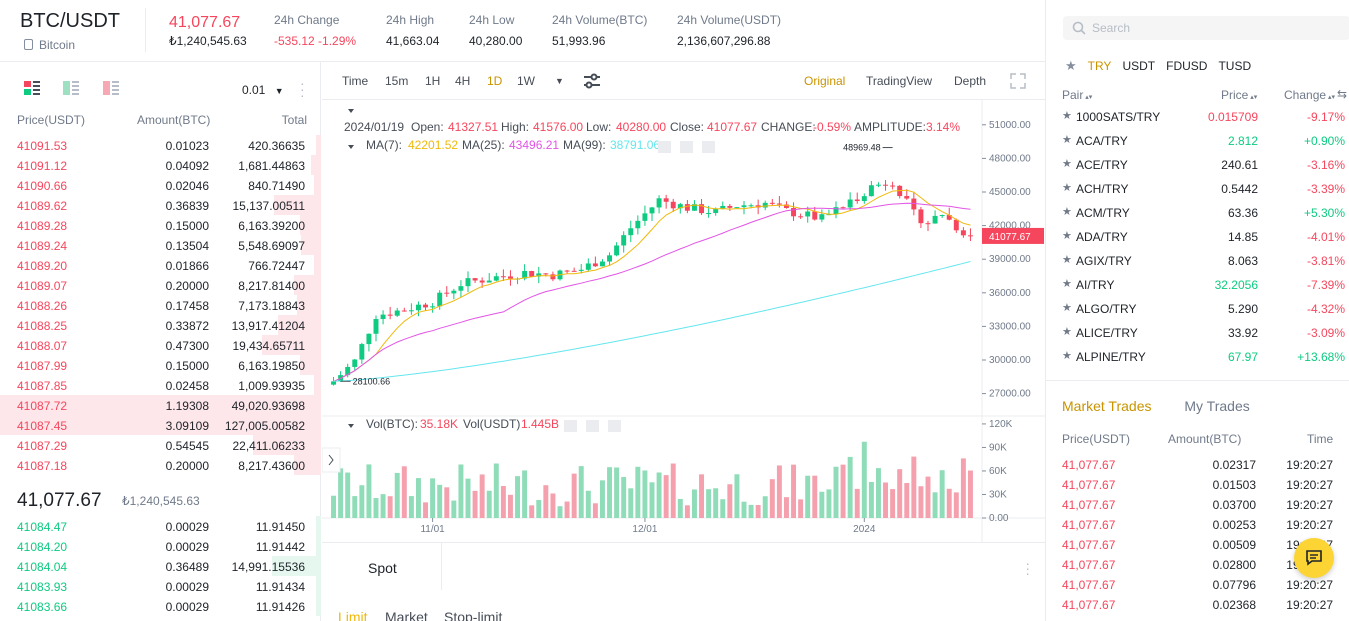 The height and width of the screenshot is (621, 1349). What do you see at coordinates (160, 526) in the screenshot?
I see `bid-row: 41084.47 0.00029 11.91450` at bounding box center [160, 526].